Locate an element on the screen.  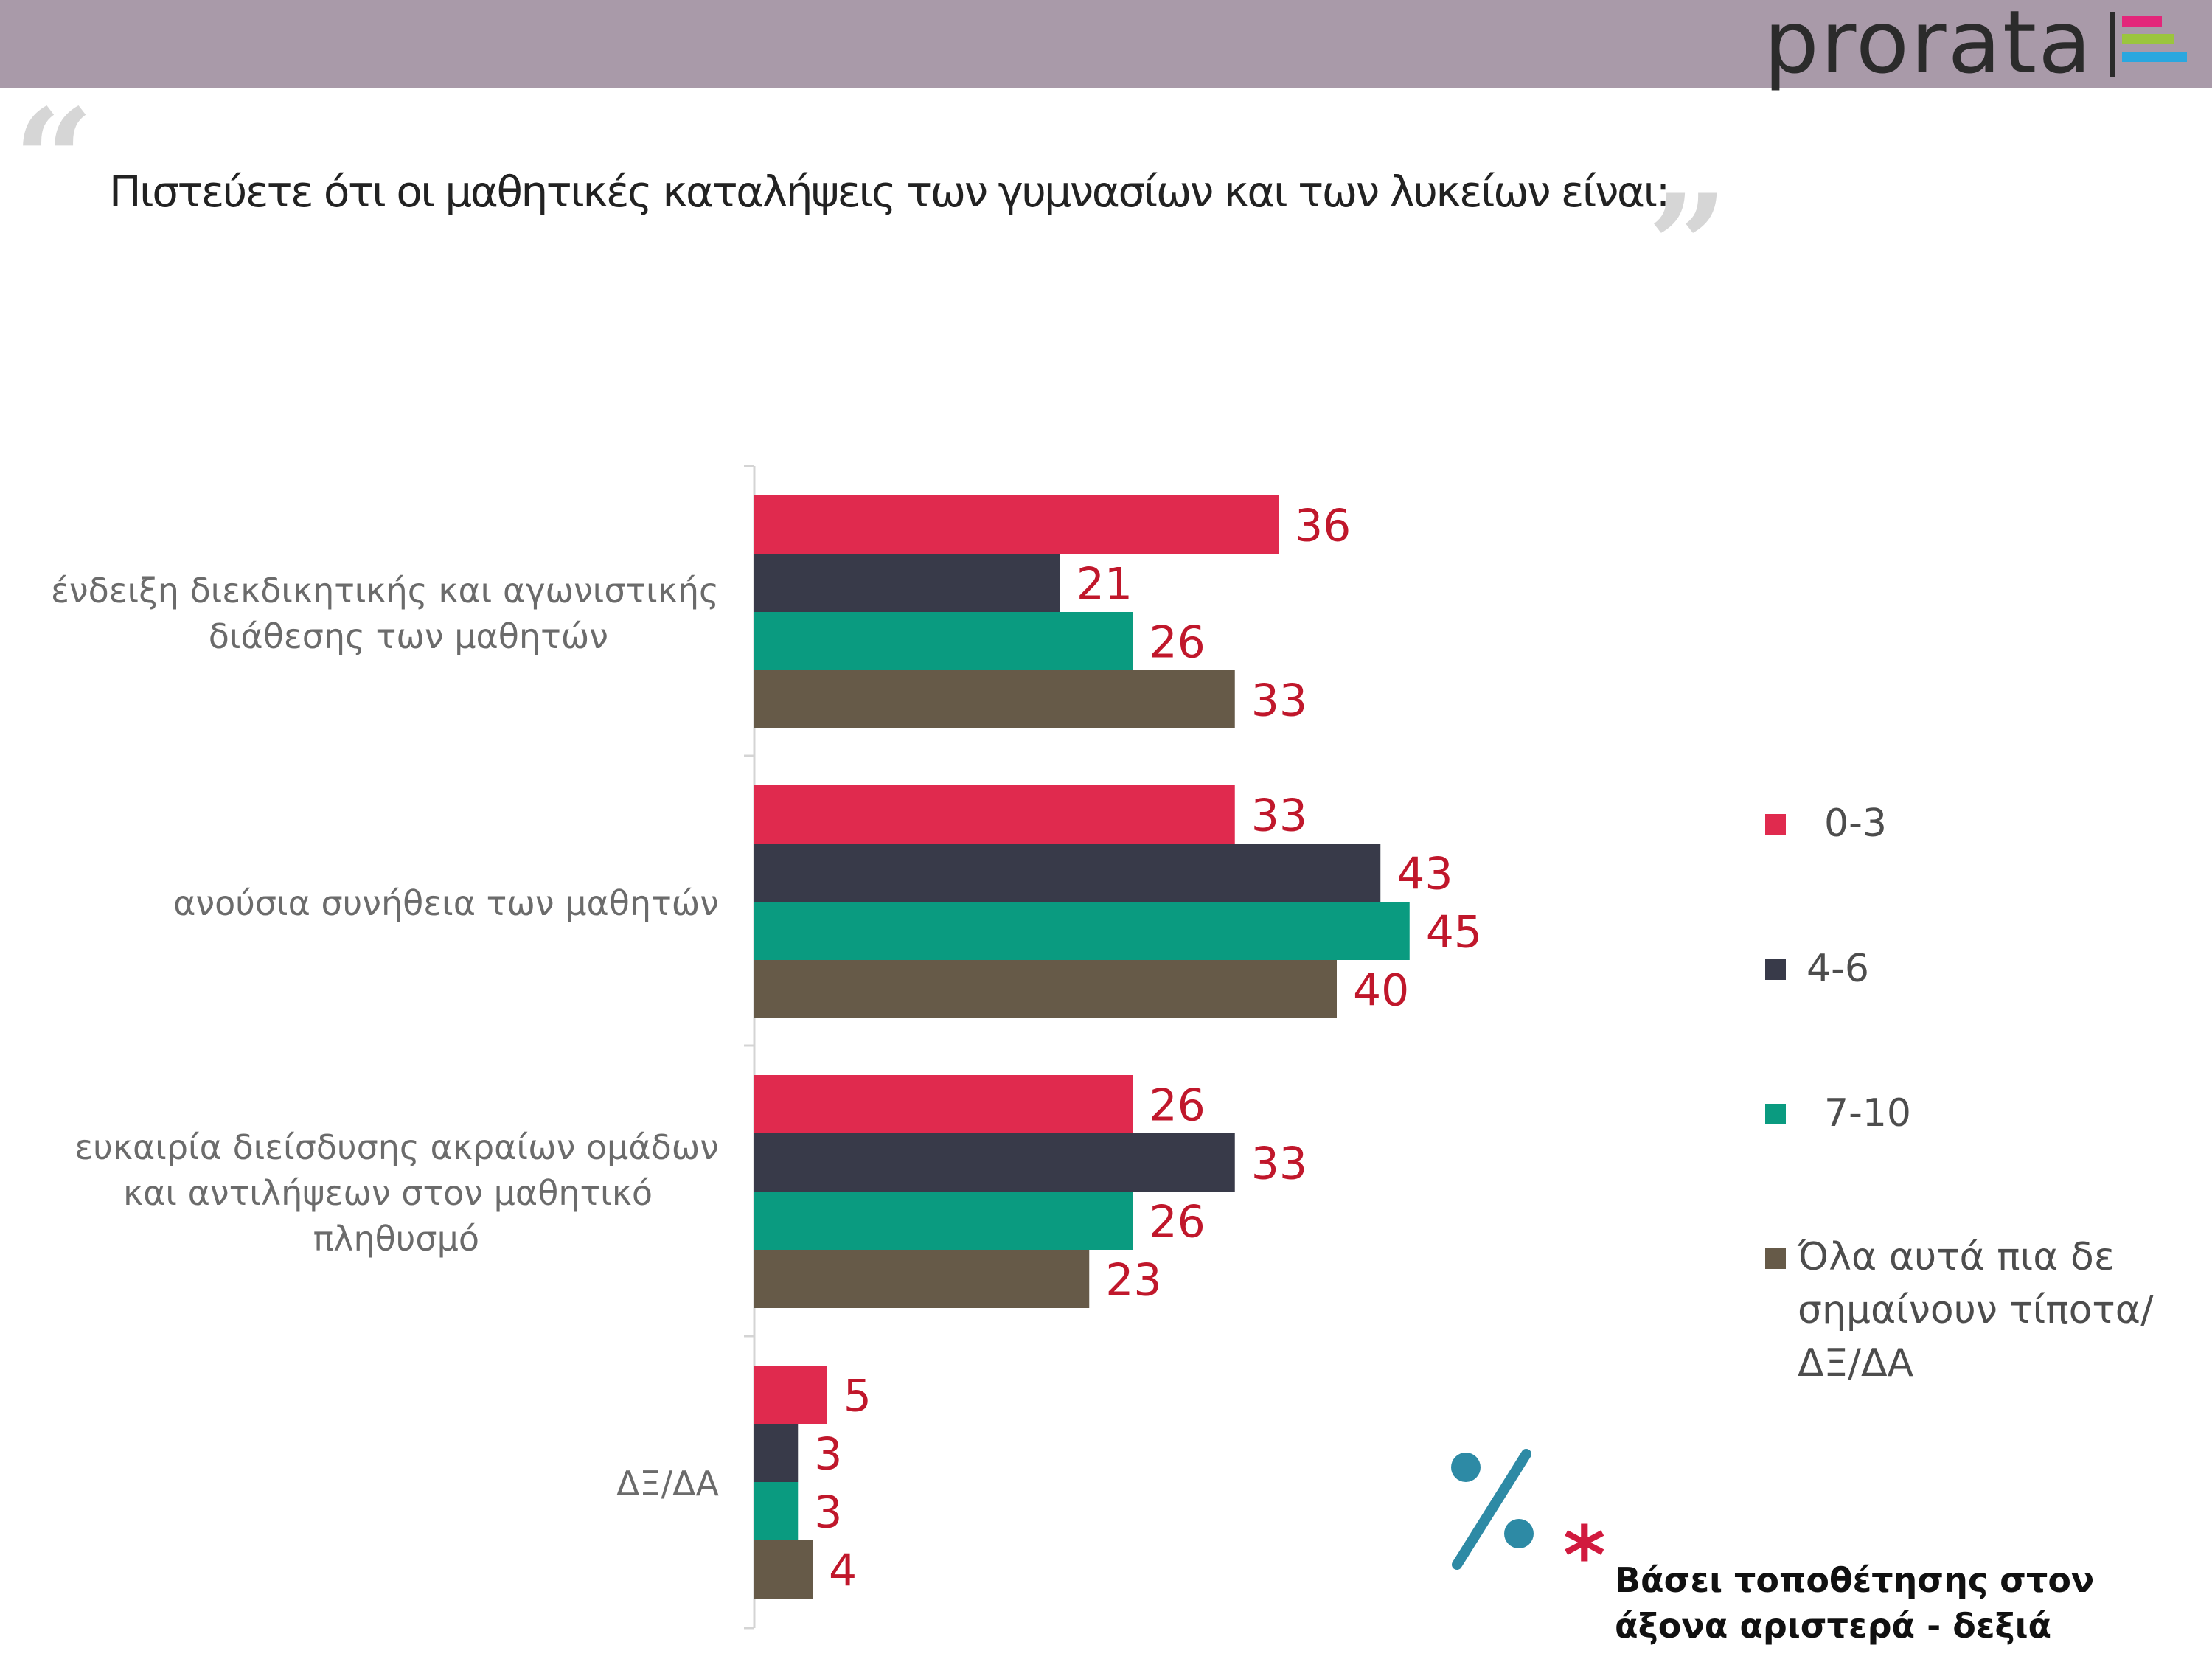
category-label-line: ένδειξη διεκδικητικής και αγωνιστικής is located at coordinates (385, 591).